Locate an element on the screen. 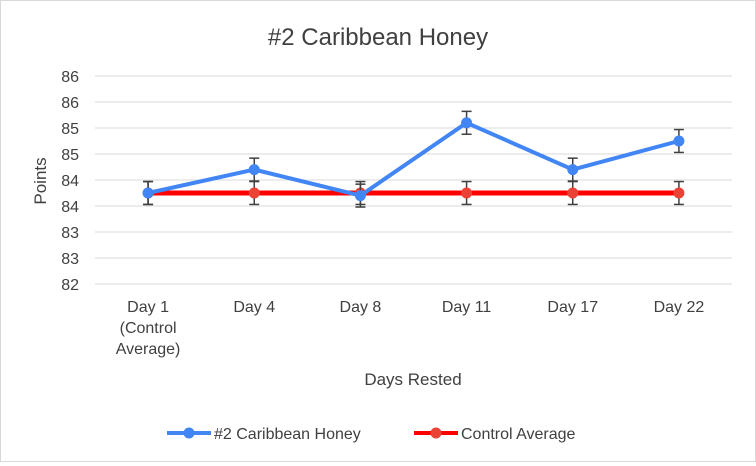 Image resolution: width=756 pixels, height=466 pixels. y-axis-ticks: 86 86 85 85 84 84 83 83 82 is located at coordinates (70, 181).